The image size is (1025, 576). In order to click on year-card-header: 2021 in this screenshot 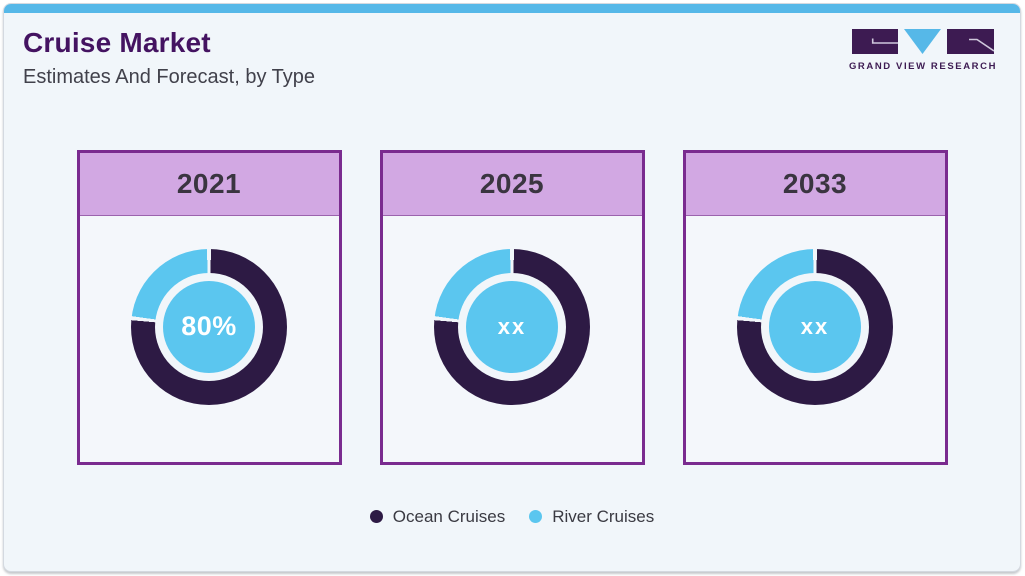, I will do `click(209, 184)`.